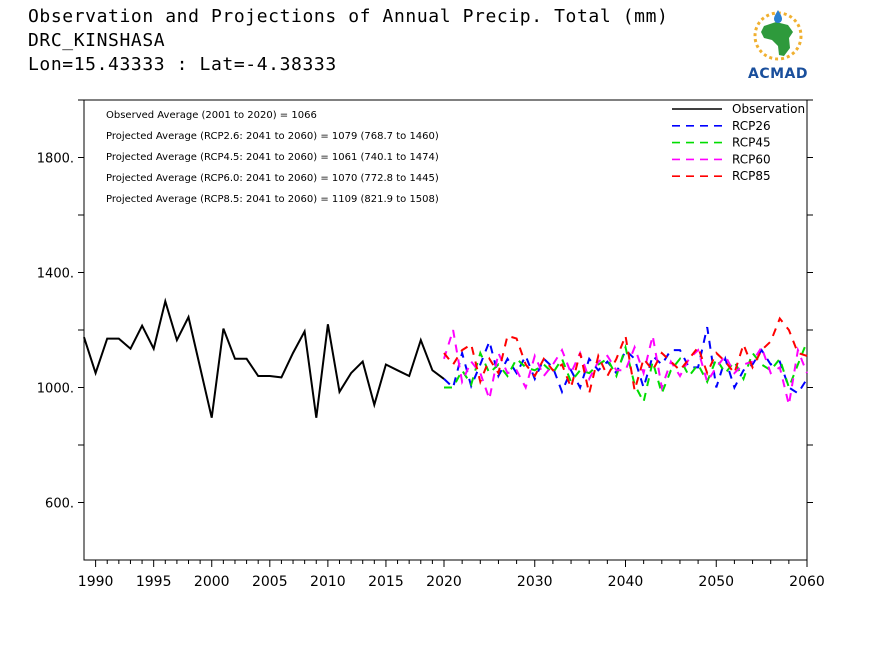  I want to click on x-tick-label: 2000, so click(212, 582).